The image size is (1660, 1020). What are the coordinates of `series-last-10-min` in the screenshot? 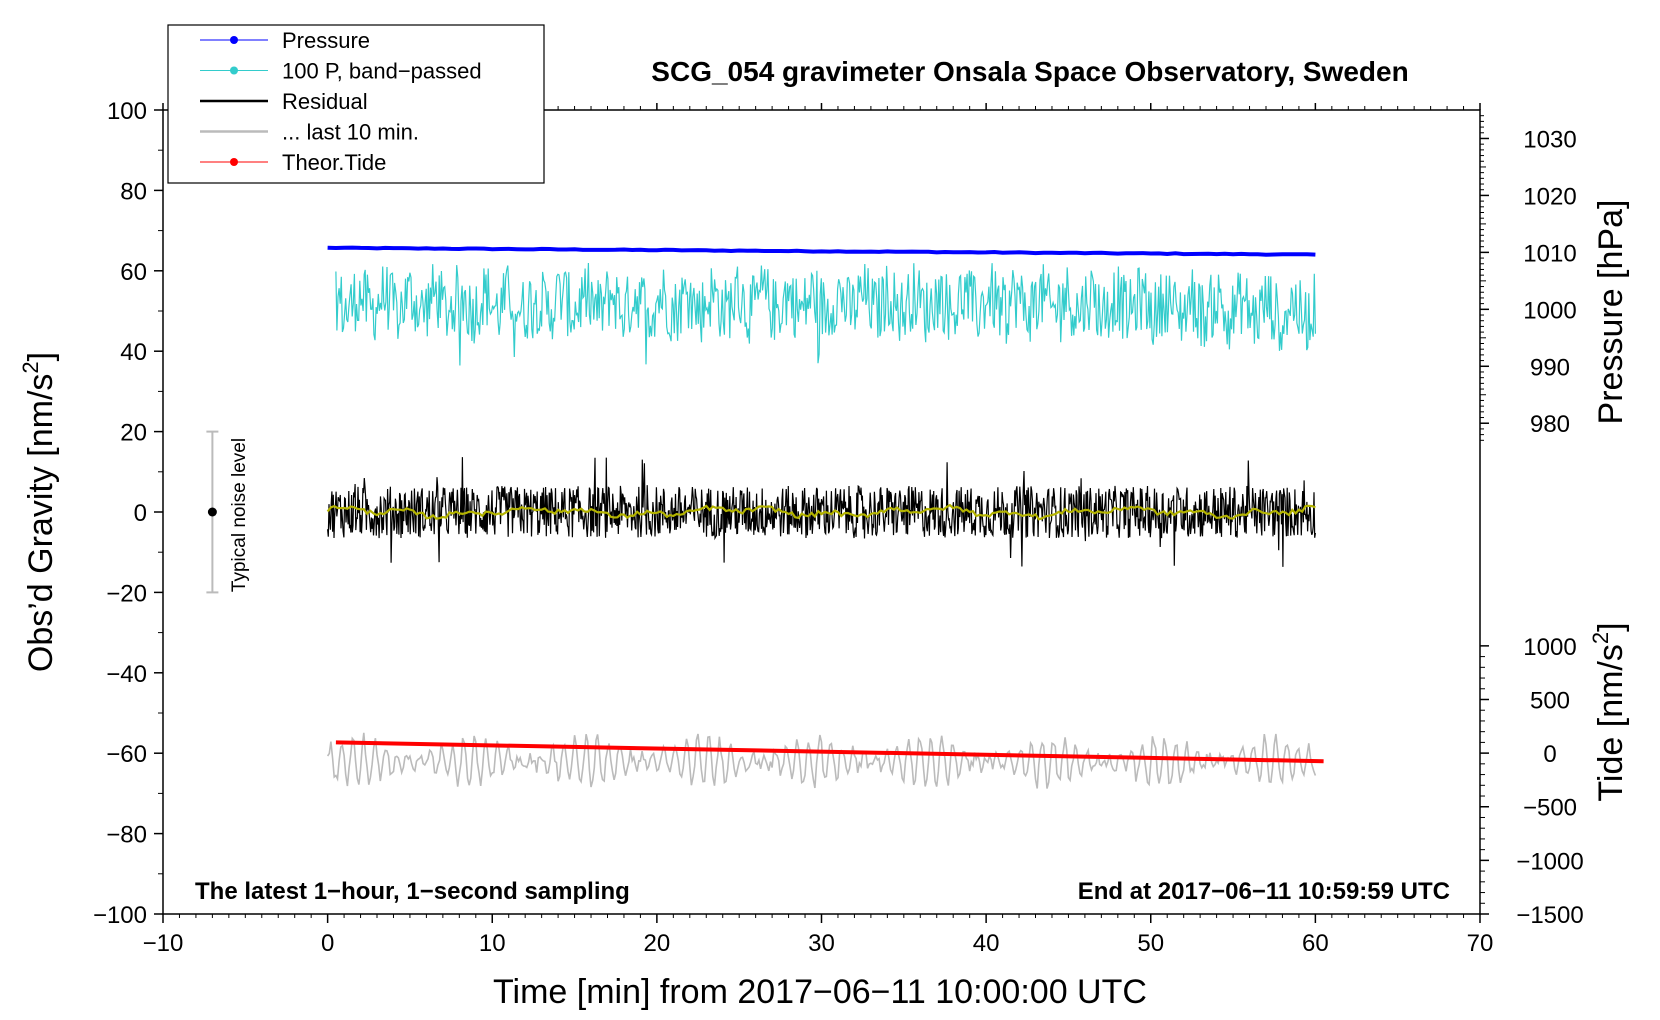 It's located at (821, 760).